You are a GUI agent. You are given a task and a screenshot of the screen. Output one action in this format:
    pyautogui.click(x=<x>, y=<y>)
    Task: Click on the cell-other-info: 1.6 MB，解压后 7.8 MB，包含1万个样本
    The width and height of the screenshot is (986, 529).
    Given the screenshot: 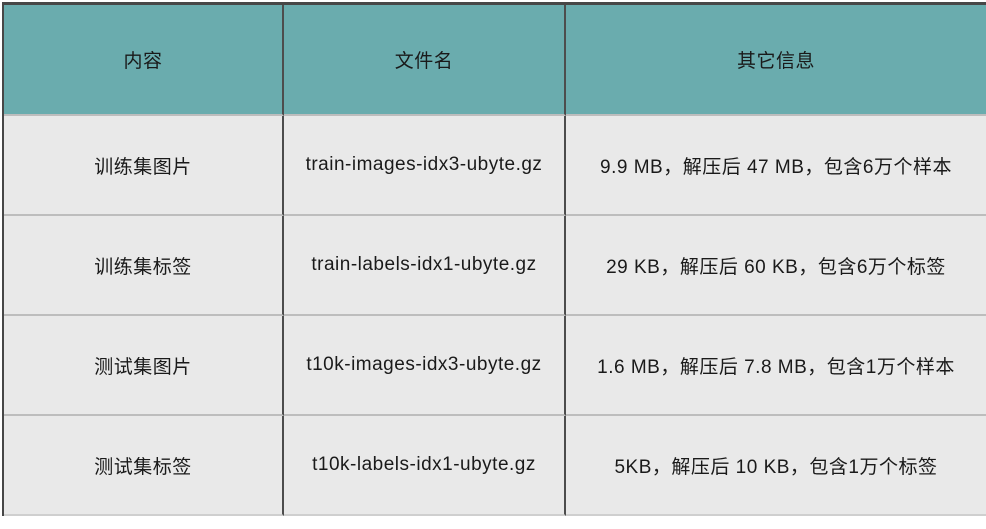 What is the action you would take?
    pyautogui.click(x=776, y=366)
    